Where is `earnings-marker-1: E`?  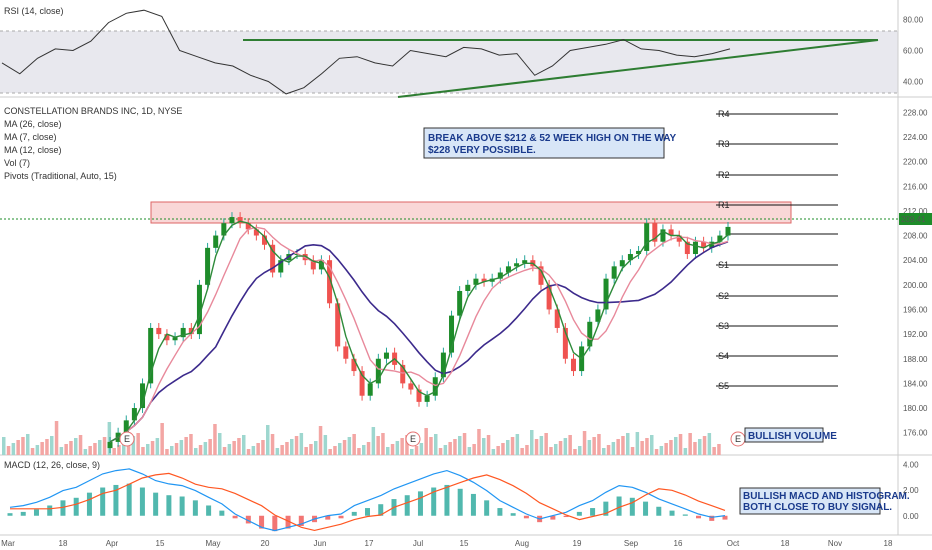
earnings-marker-1: E is located at coordinates (127, 439).